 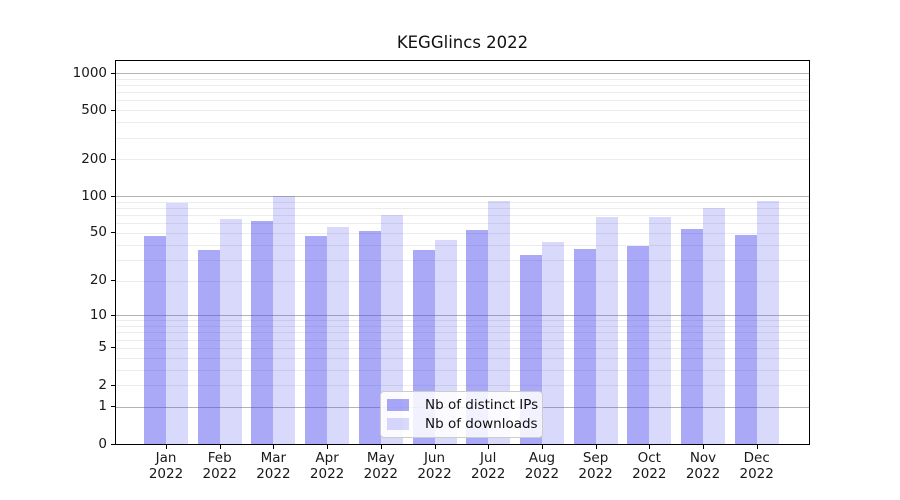 I want to click on x-axis-tick-label: Sep 2022, so click(x=595, y=466).